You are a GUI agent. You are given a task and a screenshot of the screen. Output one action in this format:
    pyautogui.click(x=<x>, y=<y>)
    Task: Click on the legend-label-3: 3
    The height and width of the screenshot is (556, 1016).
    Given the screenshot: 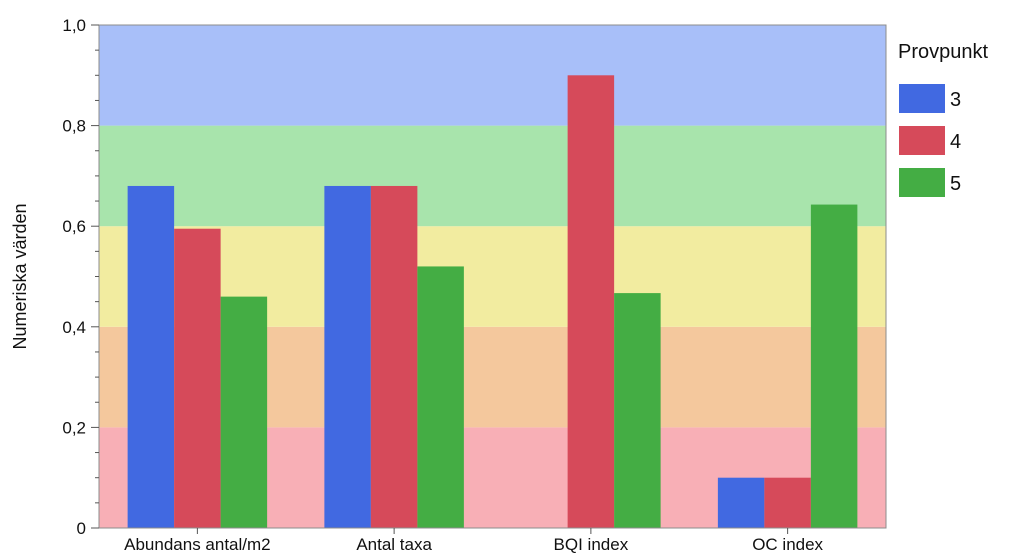 What is the action you would take?
    pyautogui.click(x=955, y=100)
    